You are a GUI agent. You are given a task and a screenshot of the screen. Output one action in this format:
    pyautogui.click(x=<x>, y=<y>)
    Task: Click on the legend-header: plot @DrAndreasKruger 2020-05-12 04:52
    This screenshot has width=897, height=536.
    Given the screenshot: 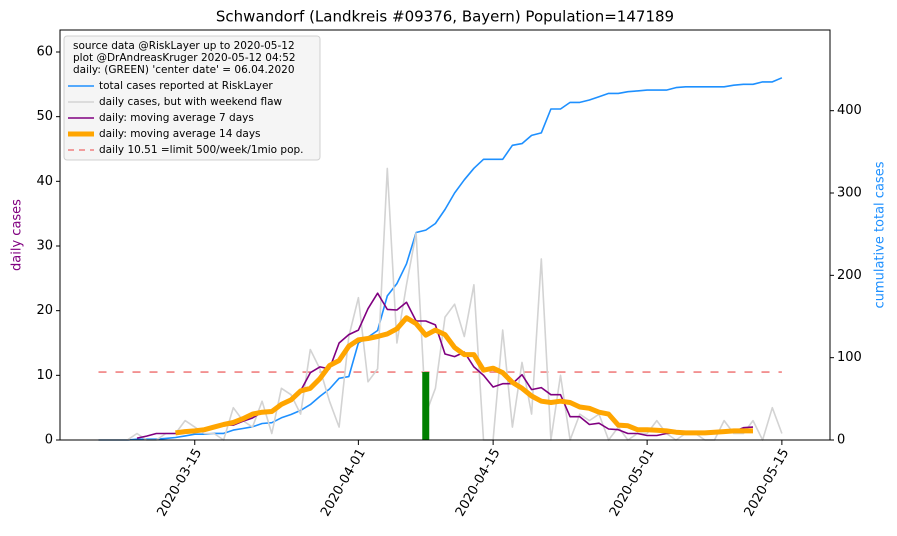 What is the action you would take?
    pyautogui.click(x=184, y=58)
    